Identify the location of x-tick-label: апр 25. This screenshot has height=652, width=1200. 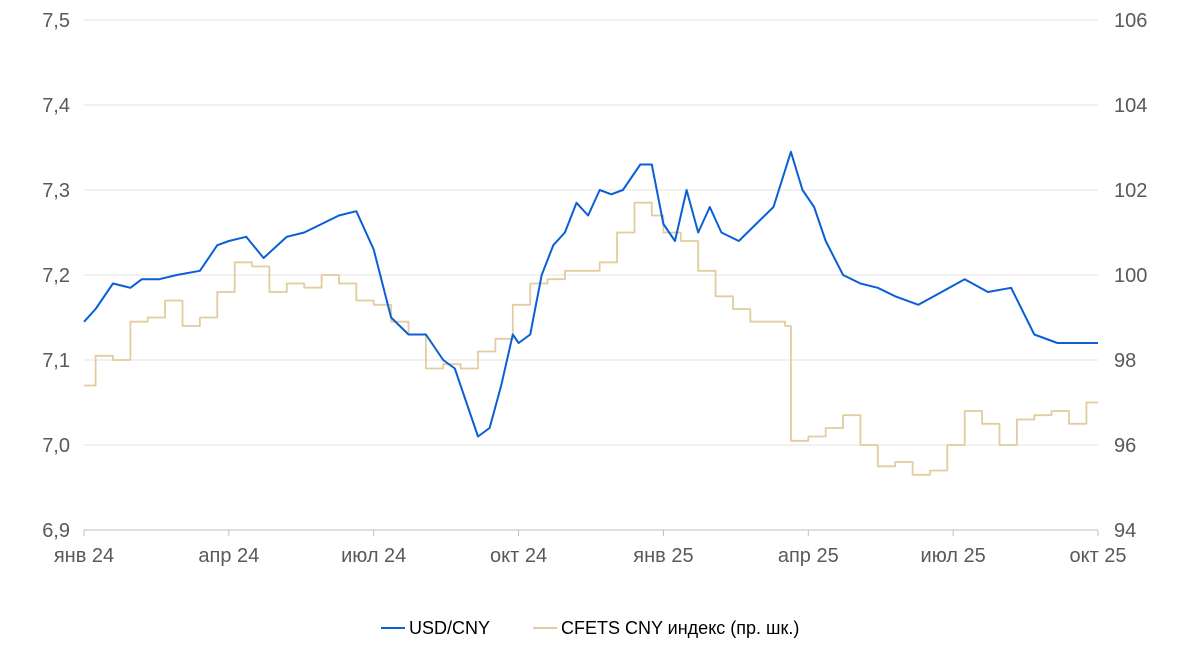
(808, 556).